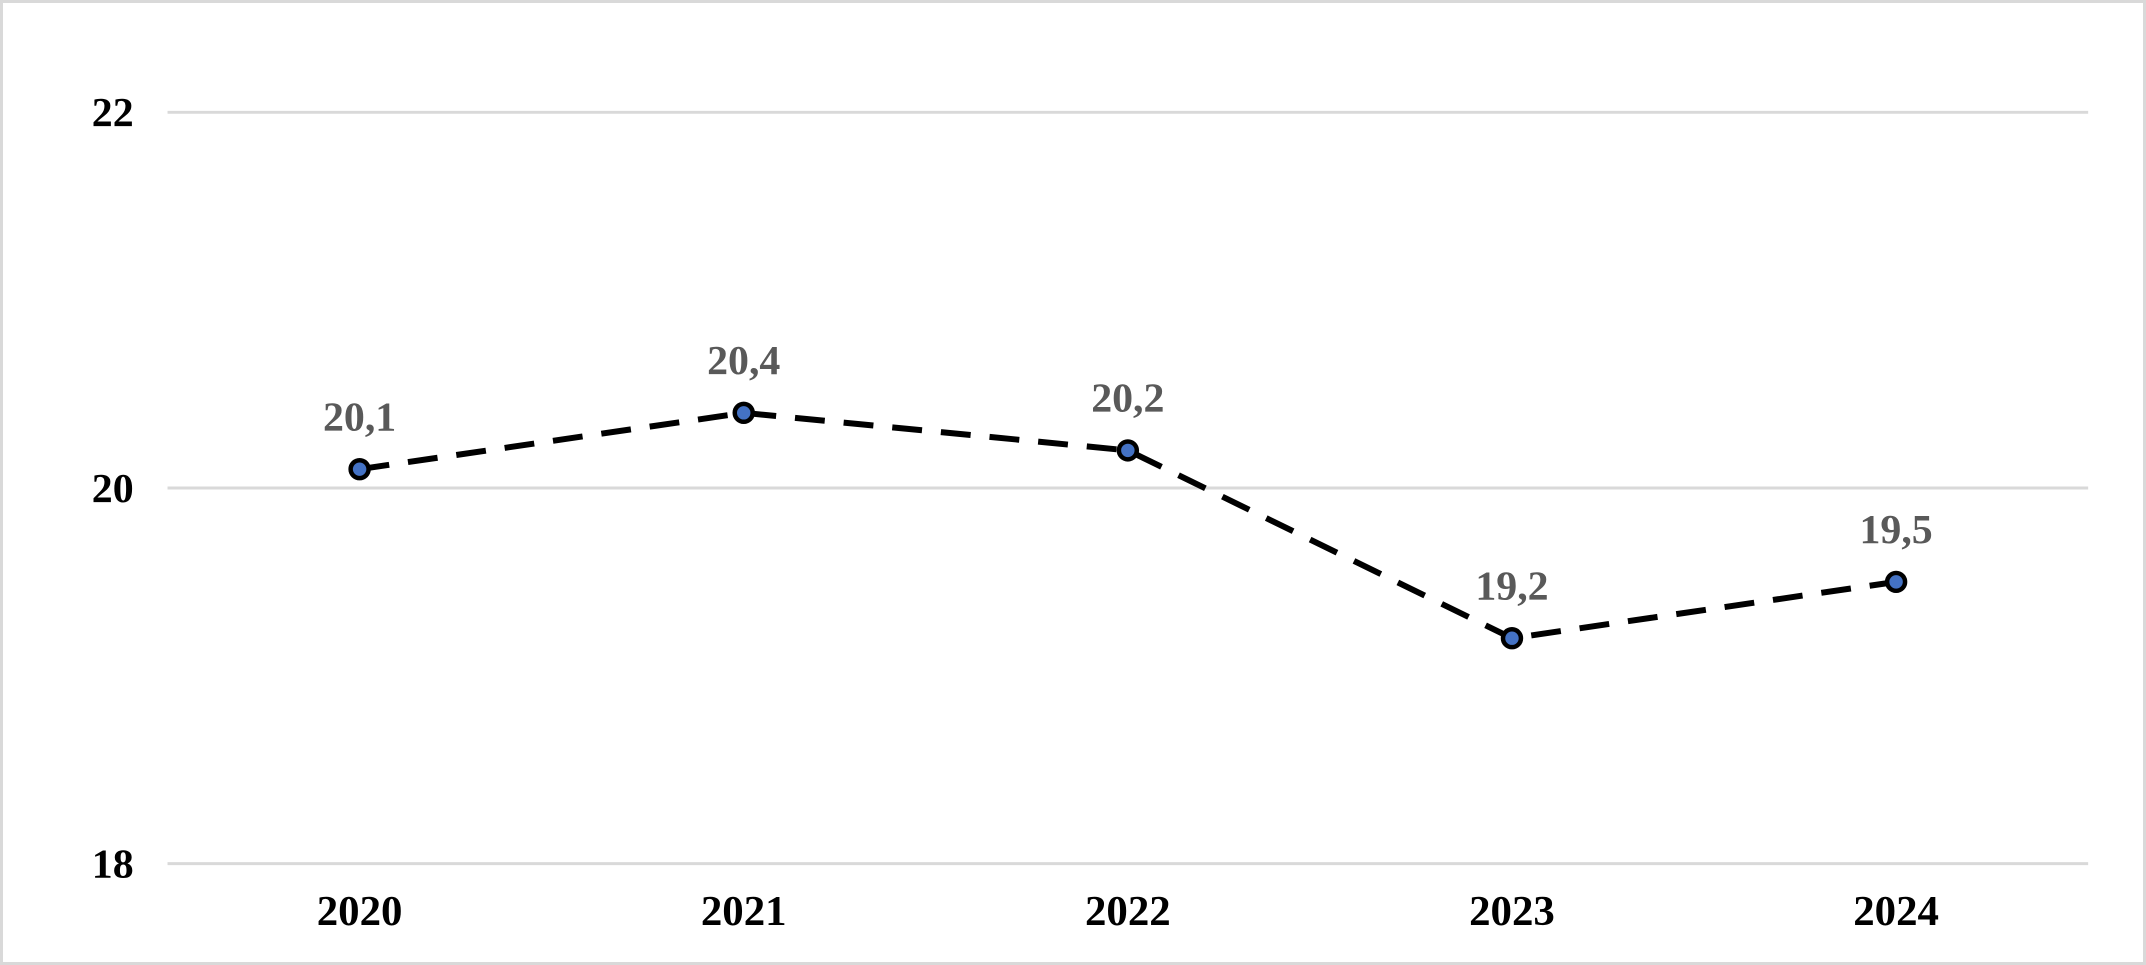 This screenshot has width=2146, height=965. What do you see at coordinates (743, 413) in the screenshot?
I see `data-point-2021` at bounding box center [743, 413].